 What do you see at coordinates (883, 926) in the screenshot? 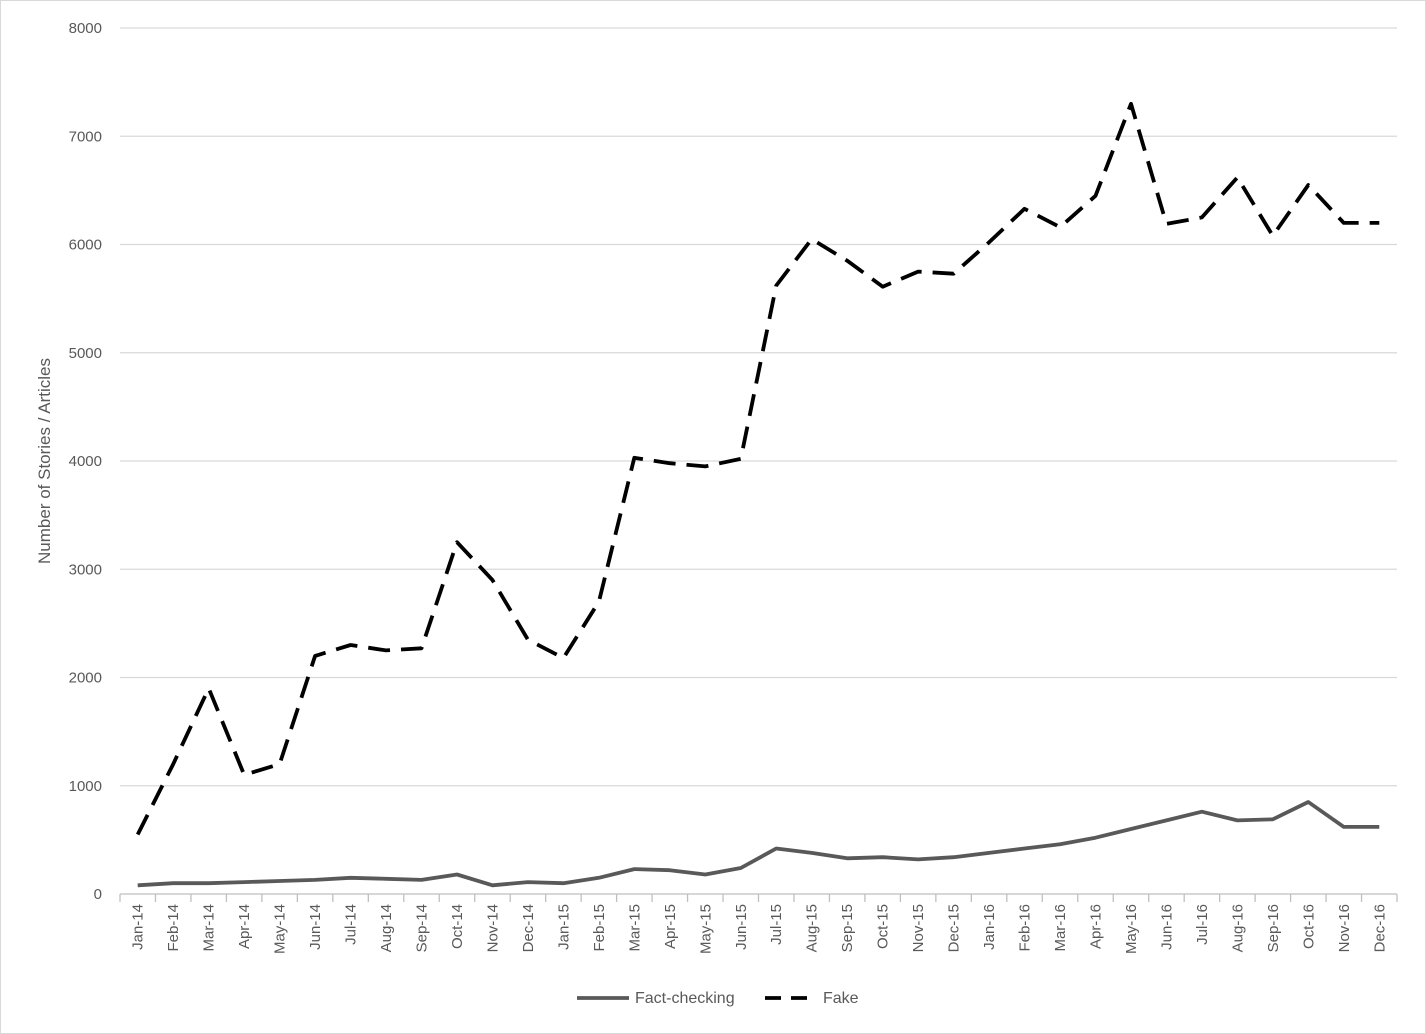
I see `x-tick-label: Oct-15` at bounding box center [883, 926].